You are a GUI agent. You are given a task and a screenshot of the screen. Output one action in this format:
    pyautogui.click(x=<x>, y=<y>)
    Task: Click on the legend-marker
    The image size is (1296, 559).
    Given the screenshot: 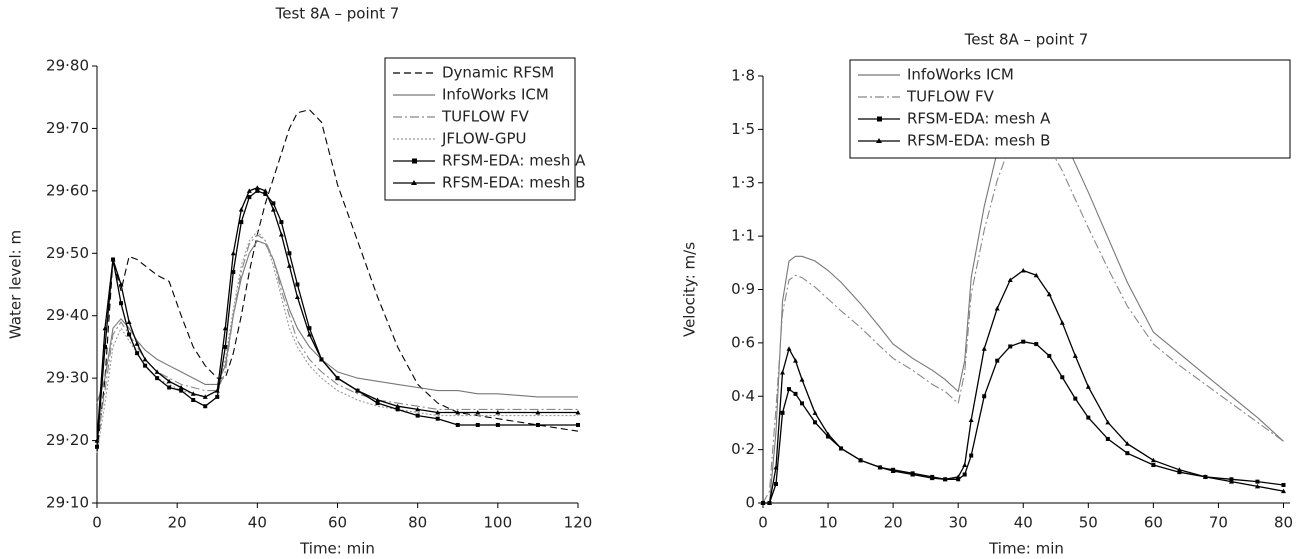 What is the action you would take?
    pyautogui.click(x=414, y=182)
    